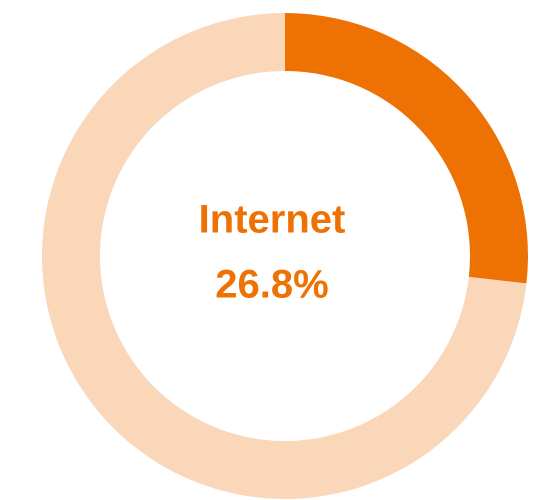  Describe the element at coordinates (271, 285) in the screenshot. I see `center-value: 26.8%` at that location.